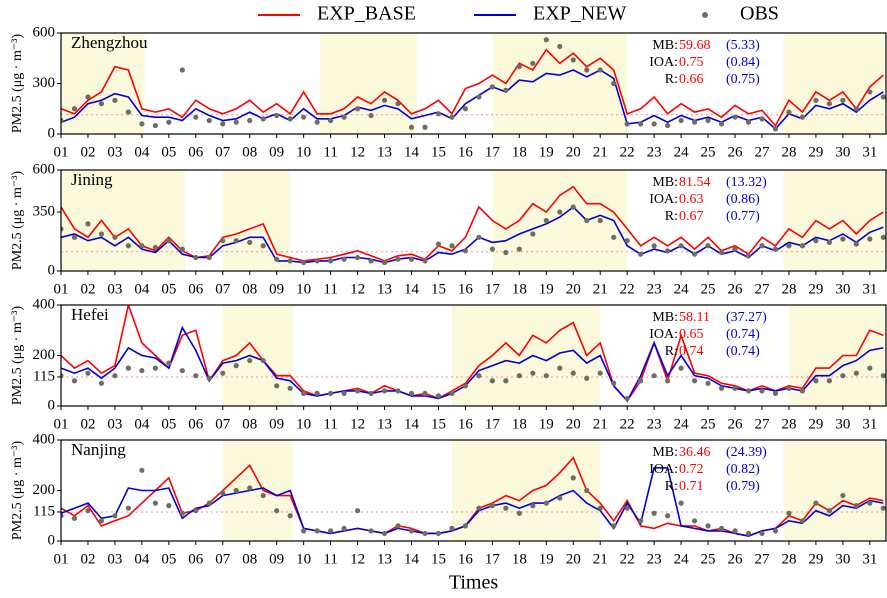 The image size is (887, 598). What do you see at coordinates (438, 424) in the screenshot?
I see `x-tick-label: 15` at bounding box center [438, 424].